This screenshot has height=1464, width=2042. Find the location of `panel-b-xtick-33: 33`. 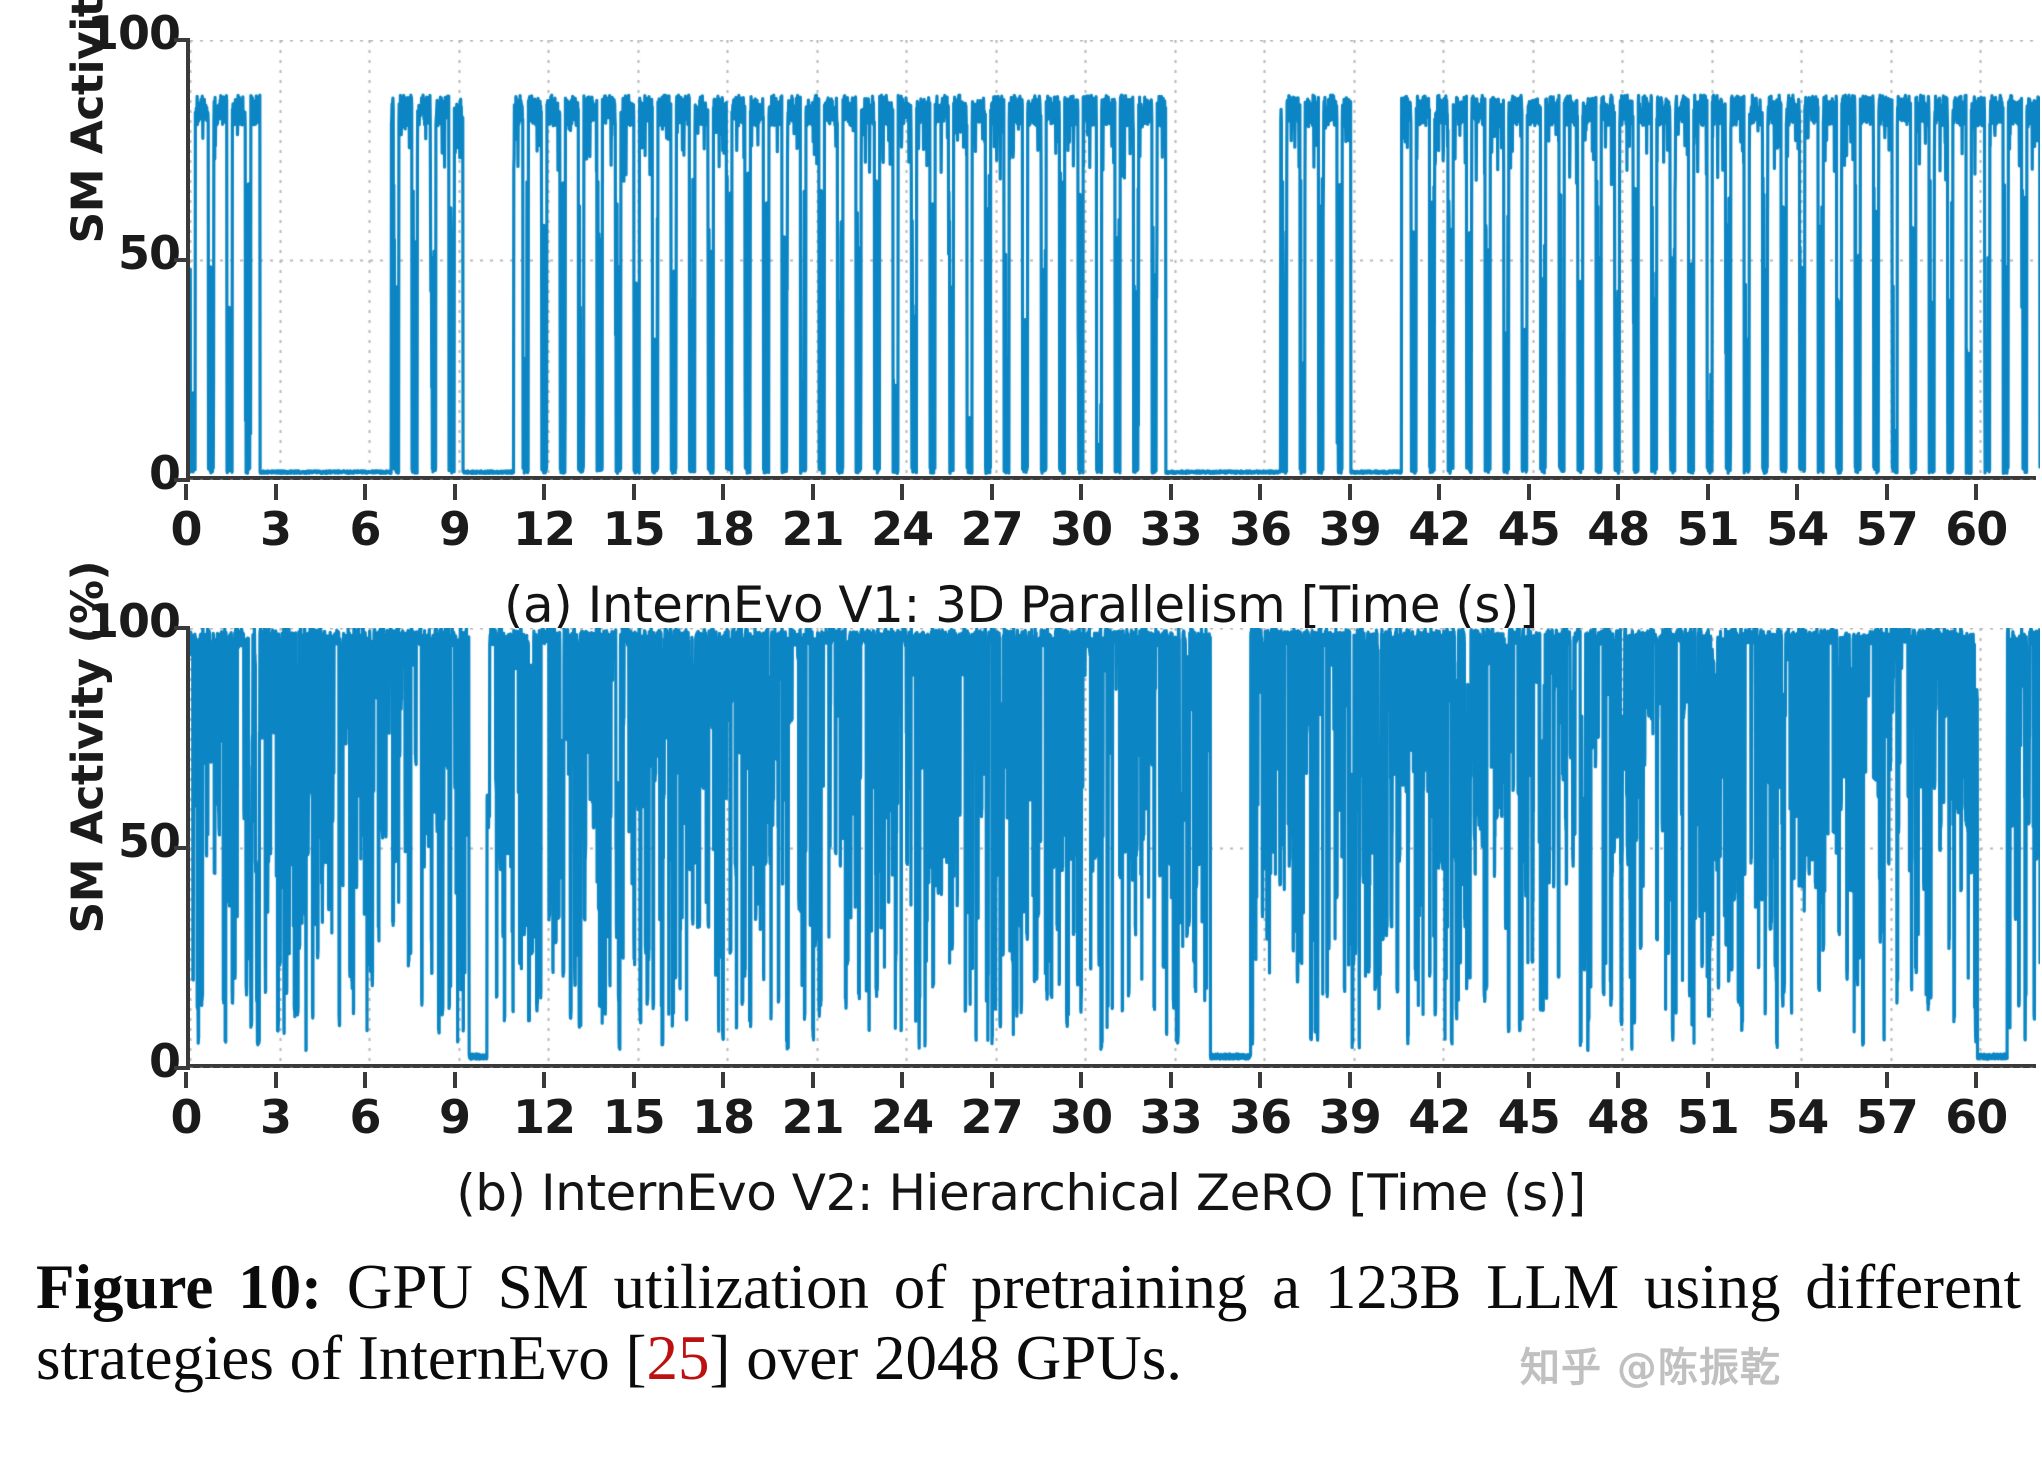

panel-b-xtick-33: 33 is located at coordinates (1171, 1117).